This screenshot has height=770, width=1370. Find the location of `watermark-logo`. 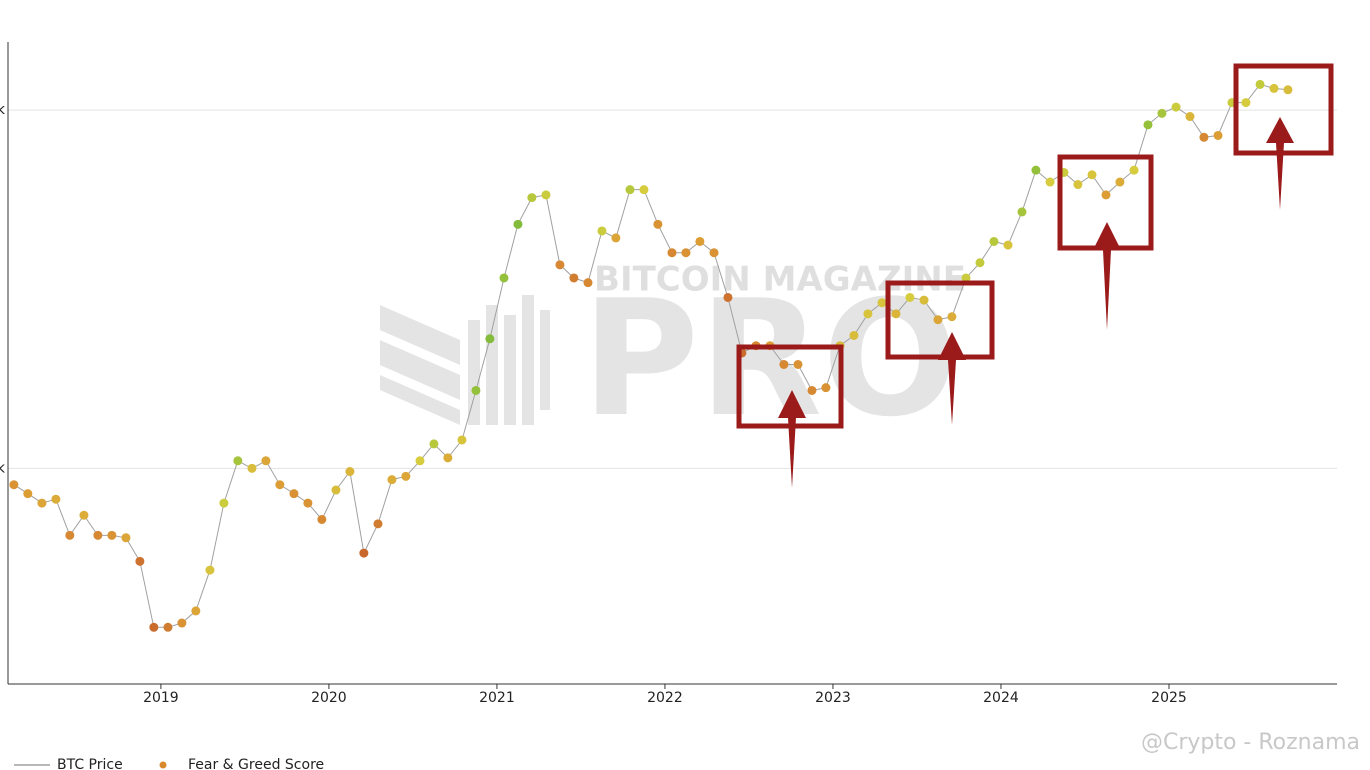

watermark-logo is located at coordinates (465, 360).